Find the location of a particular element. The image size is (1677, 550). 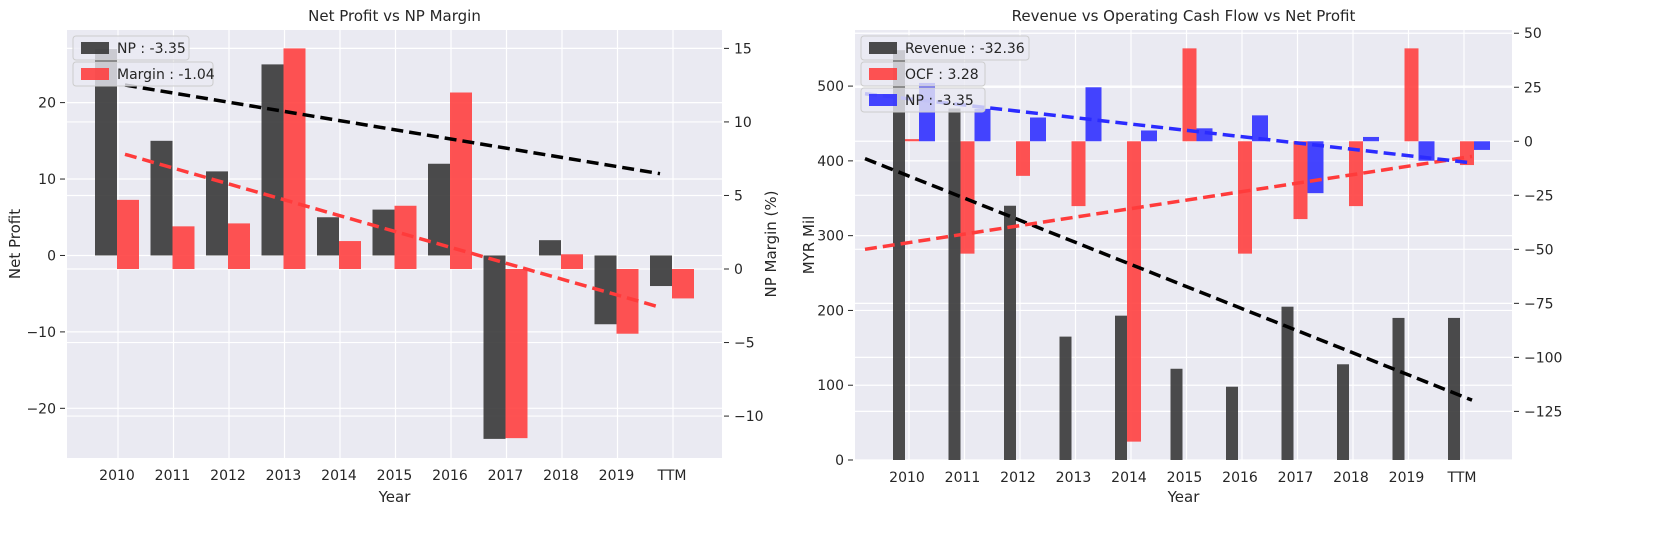

legend-label: OCF : 3.28 is located at coordinates (942, 75).